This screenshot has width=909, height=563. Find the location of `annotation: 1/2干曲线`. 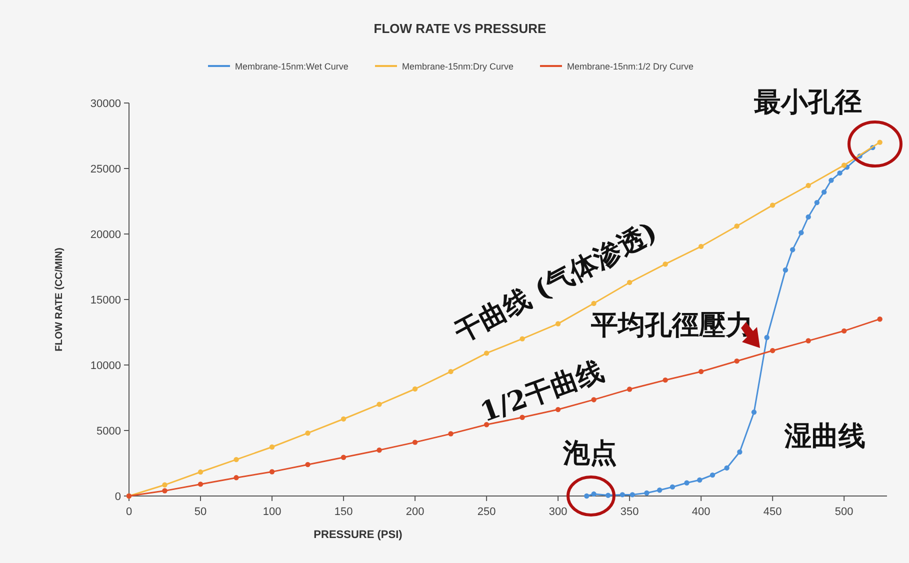

annotation: 1/2干曲线 is located at coordinates (542, 392).